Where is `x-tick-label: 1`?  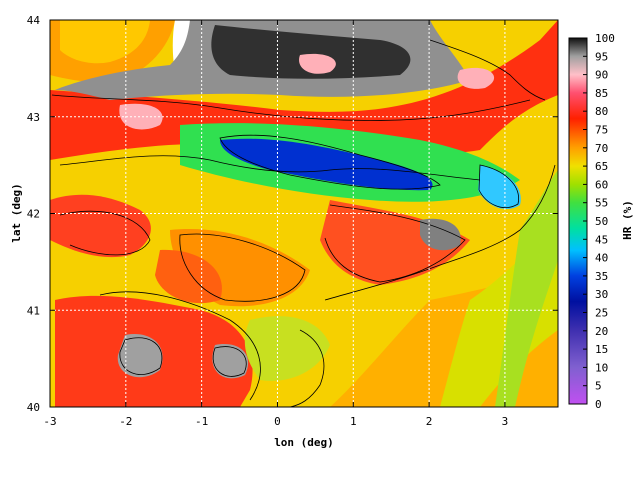
x-tick-label: 1 is located at coordinates (353, 421).